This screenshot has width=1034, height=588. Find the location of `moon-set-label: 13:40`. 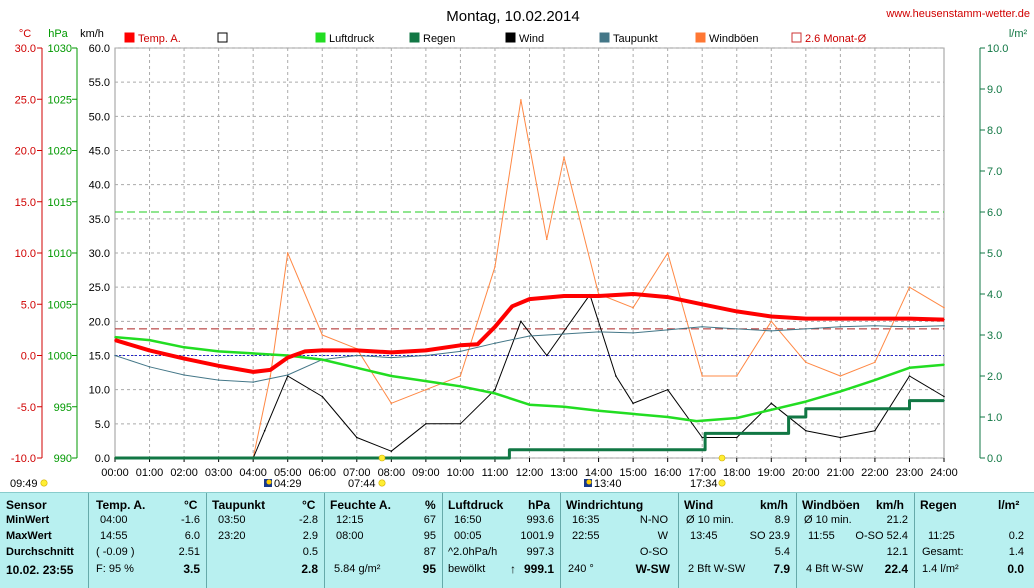

moon-set-label: 13:40 is located at coordinates (608, 484).